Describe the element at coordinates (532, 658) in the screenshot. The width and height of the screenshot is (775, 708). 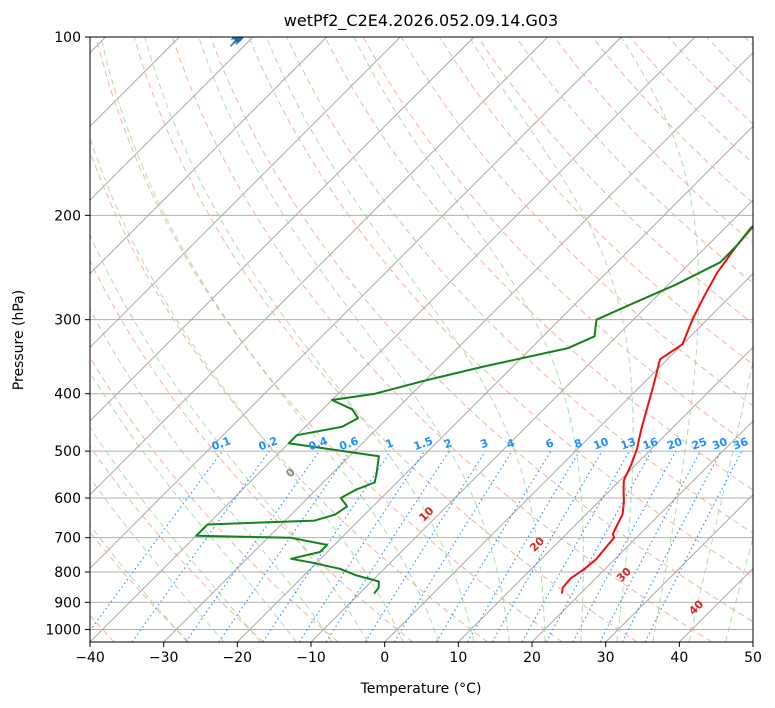
I see `x-tick-label: 20` at that location.